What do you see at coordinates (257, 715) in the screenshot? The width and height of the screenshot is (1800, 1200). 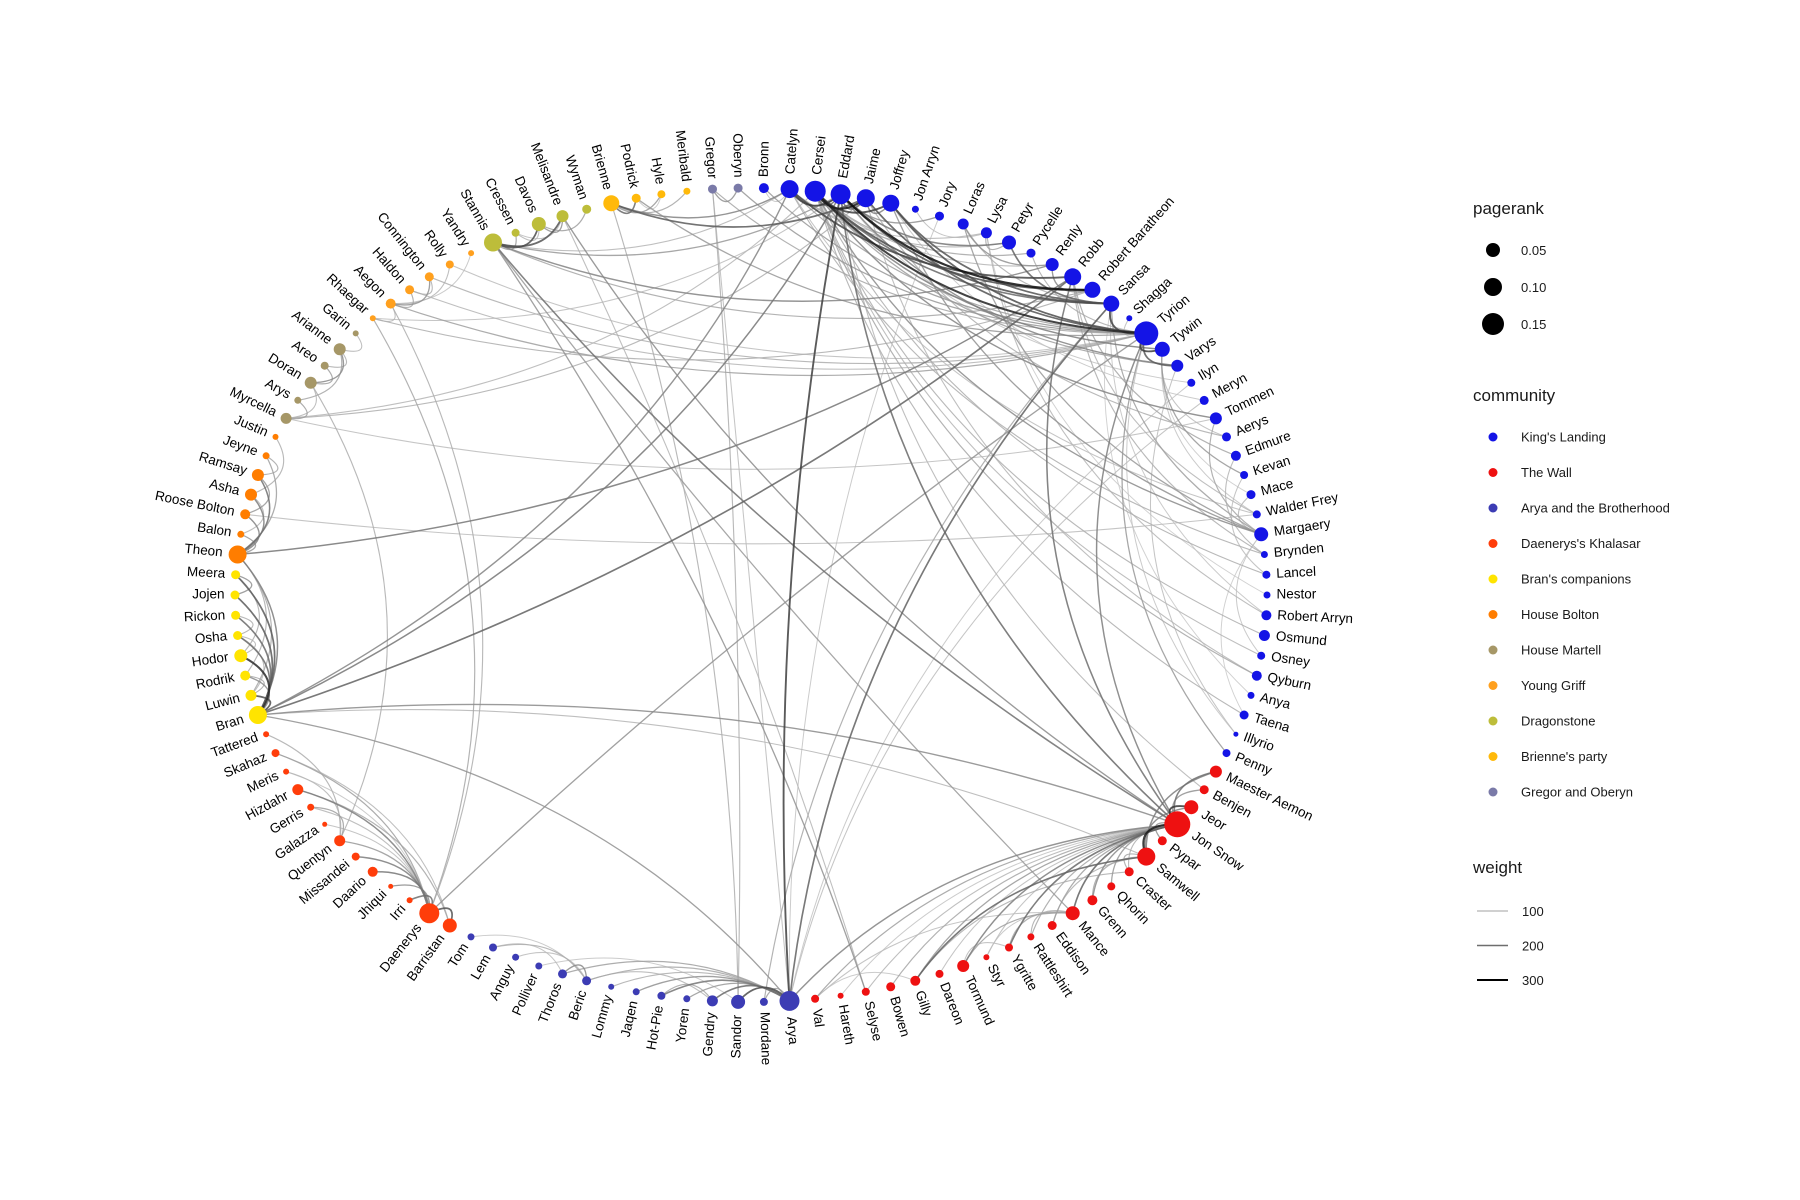 I see `node-bran` at bounding box center [257, 715].